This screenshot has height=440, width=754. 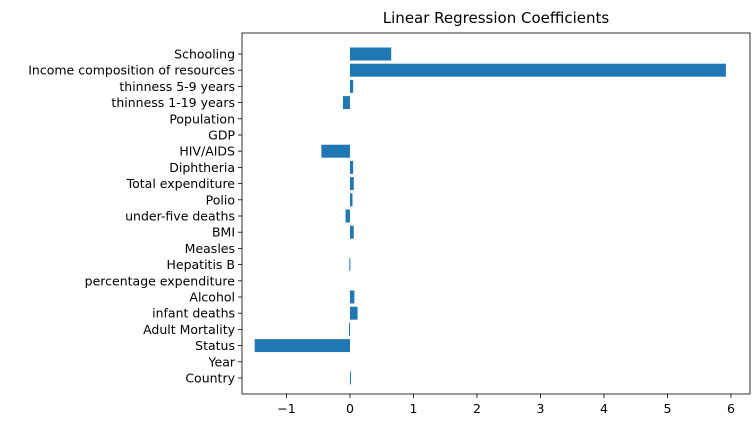 I want to click on y-tick-label: Income composition of resources, so click(x=131, y=70).